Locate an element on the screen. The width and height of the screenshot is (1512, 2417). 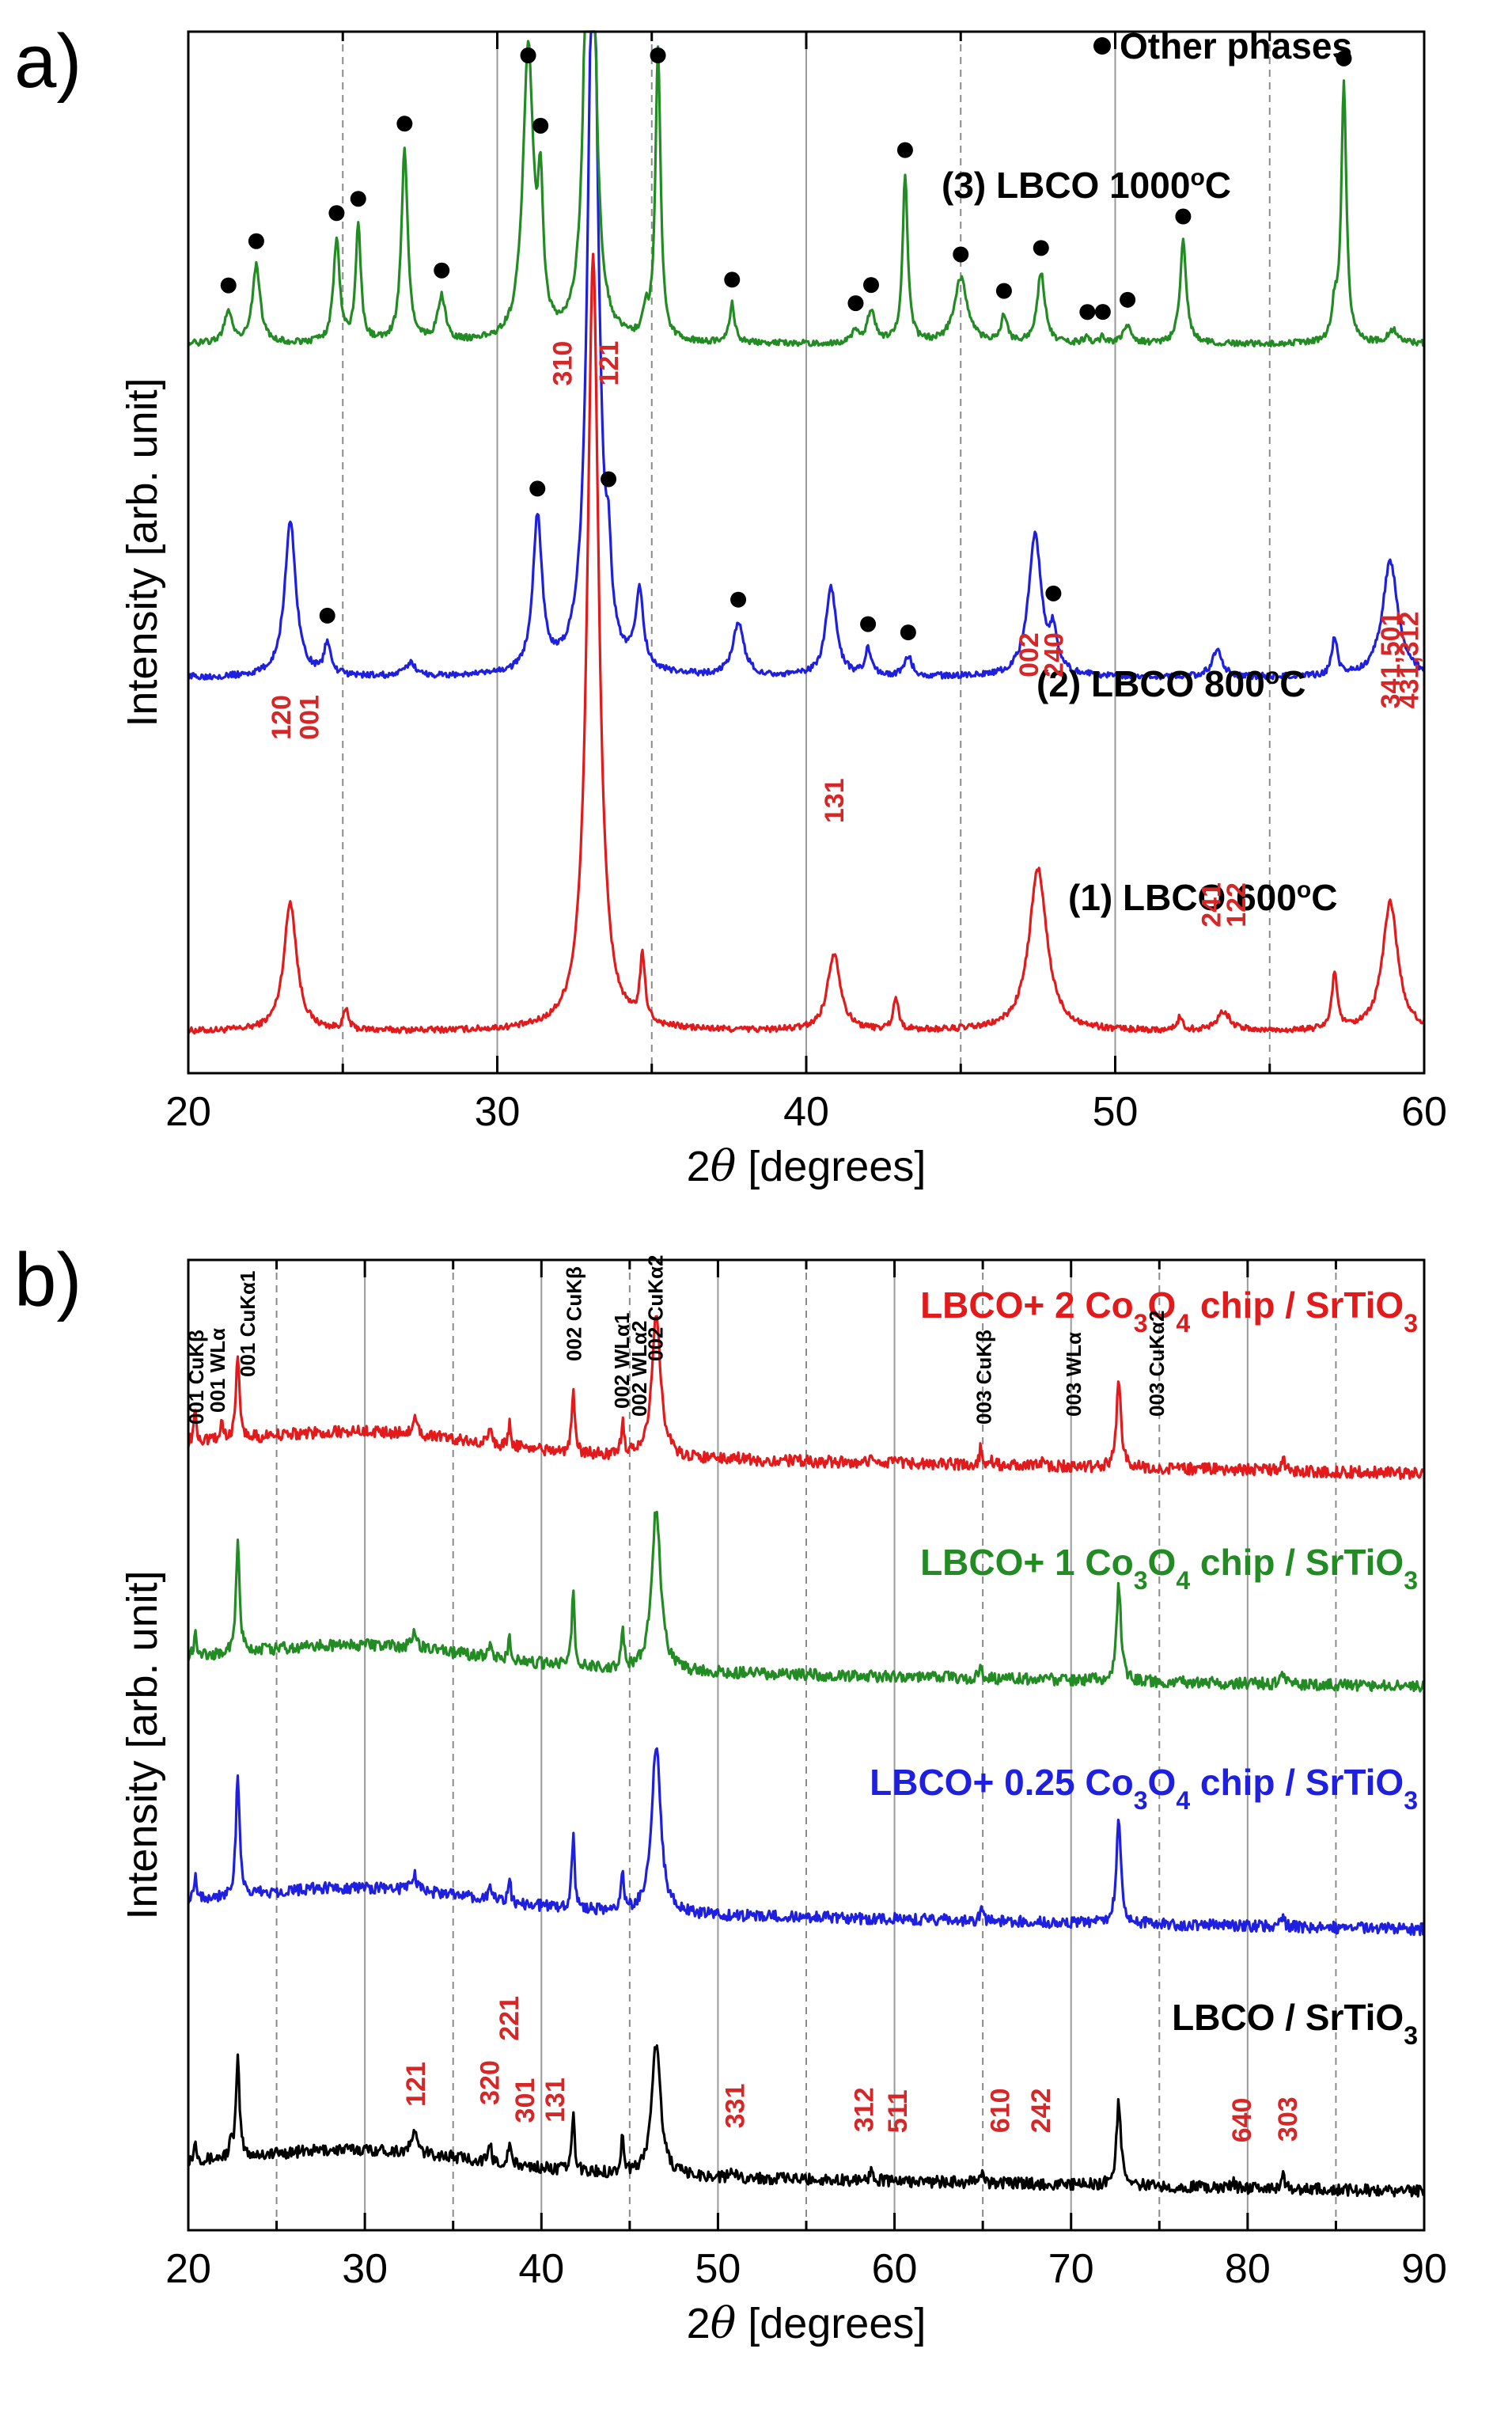
panel-b-x-tick-label: 90 is located at coordinates (1424, 2269).